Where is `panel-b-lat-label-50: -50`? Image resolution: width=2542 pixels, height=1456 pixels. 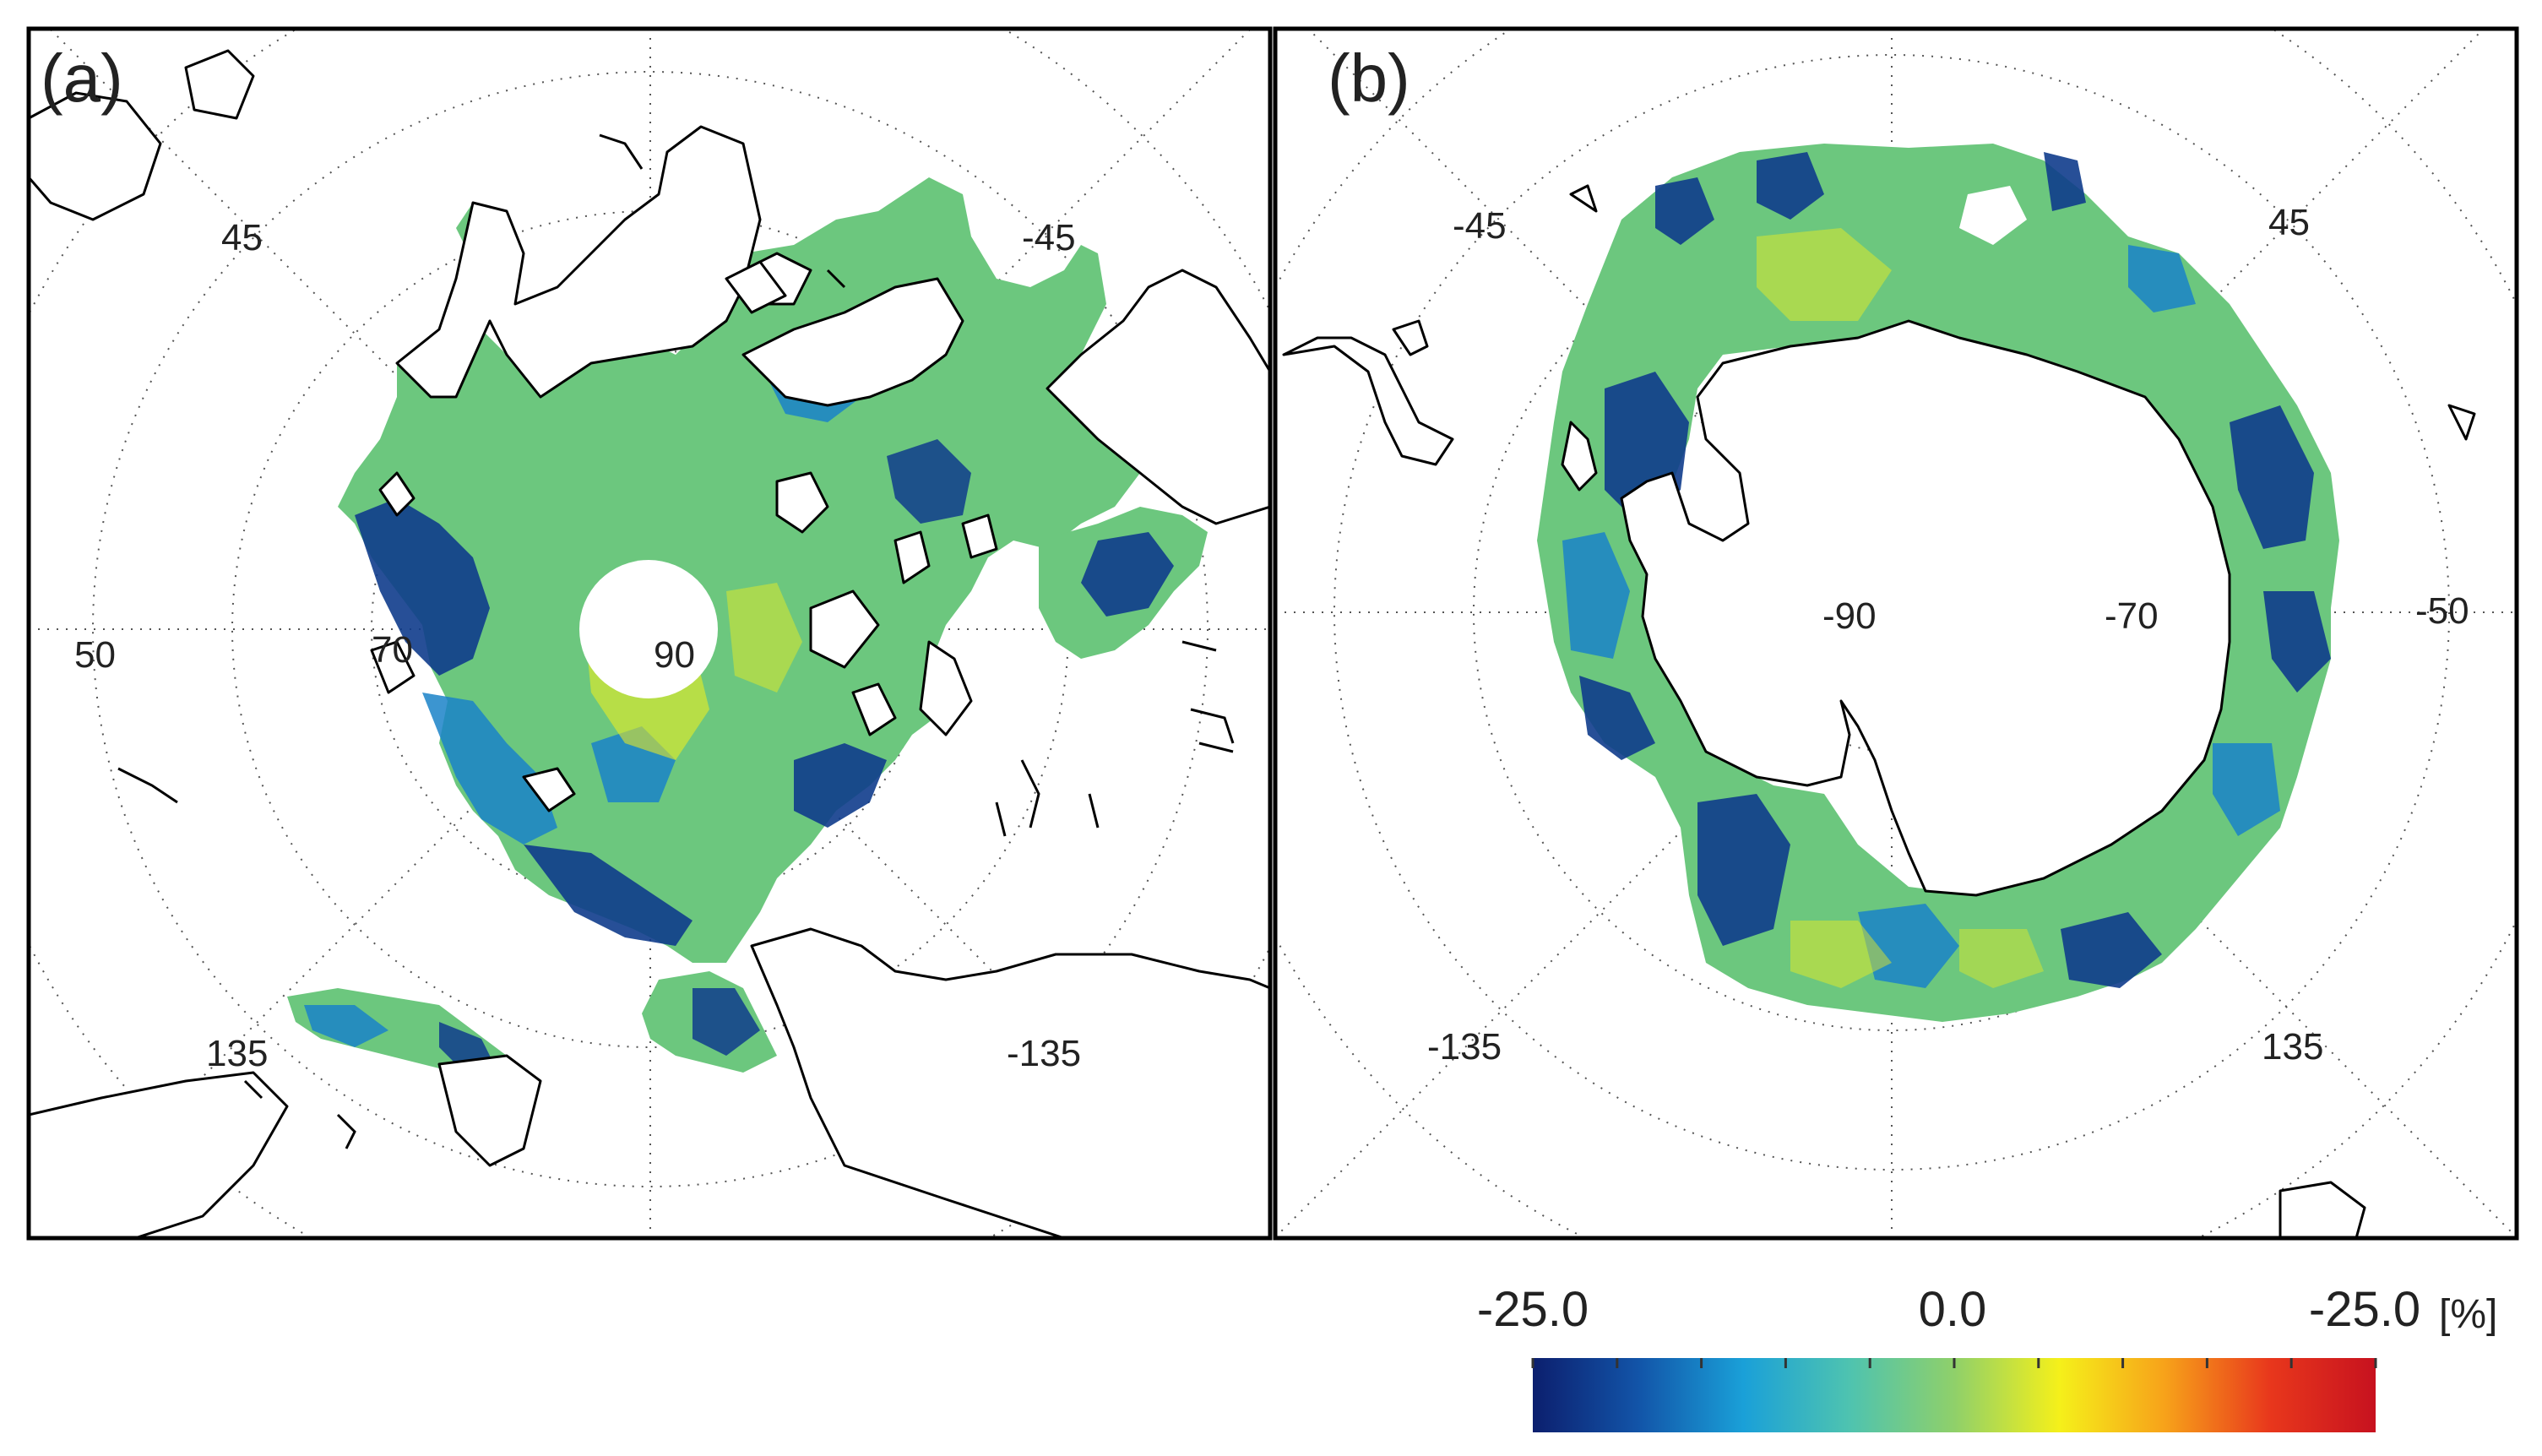 panel-b-lat-label-50: -50 is located at coordinates (2442, 611).